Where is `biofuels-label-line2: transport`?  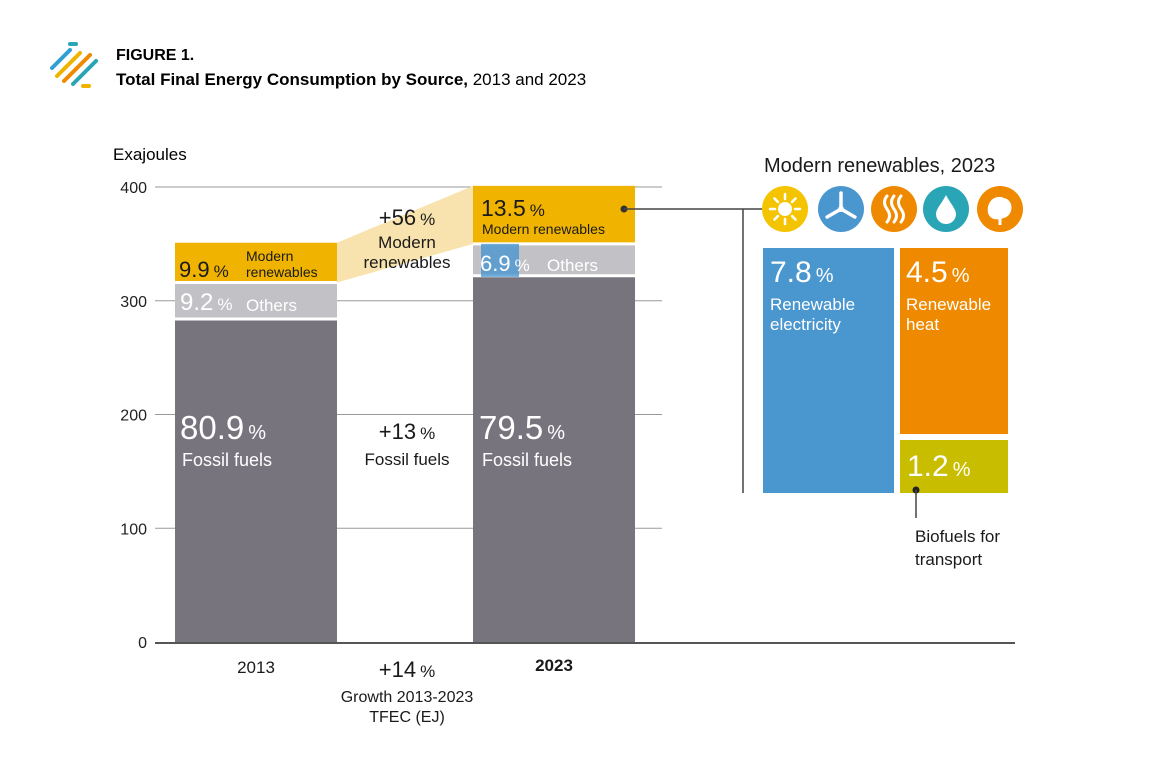
biofuels-label-line2: transport is located at coordinates (948, 559).